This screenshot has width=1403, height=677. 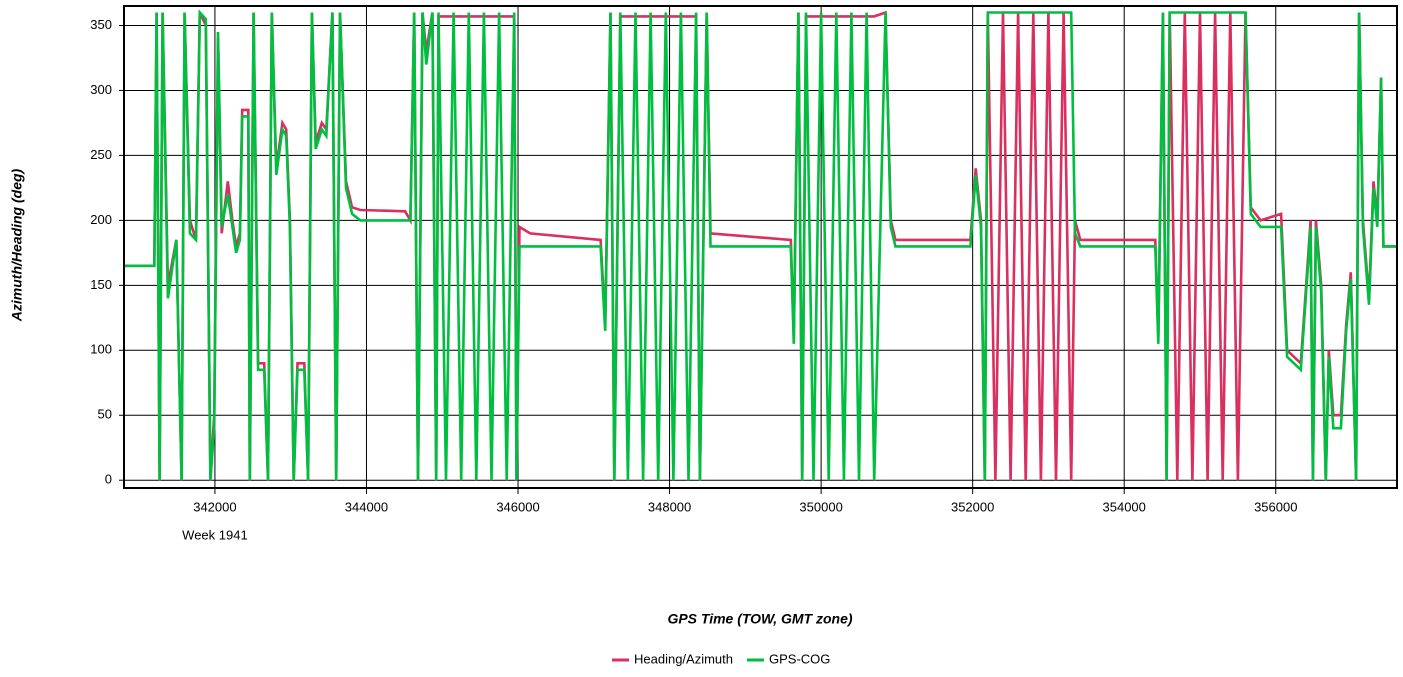 I want to click on y-tick-label: 0, so click(x=108, y=479).